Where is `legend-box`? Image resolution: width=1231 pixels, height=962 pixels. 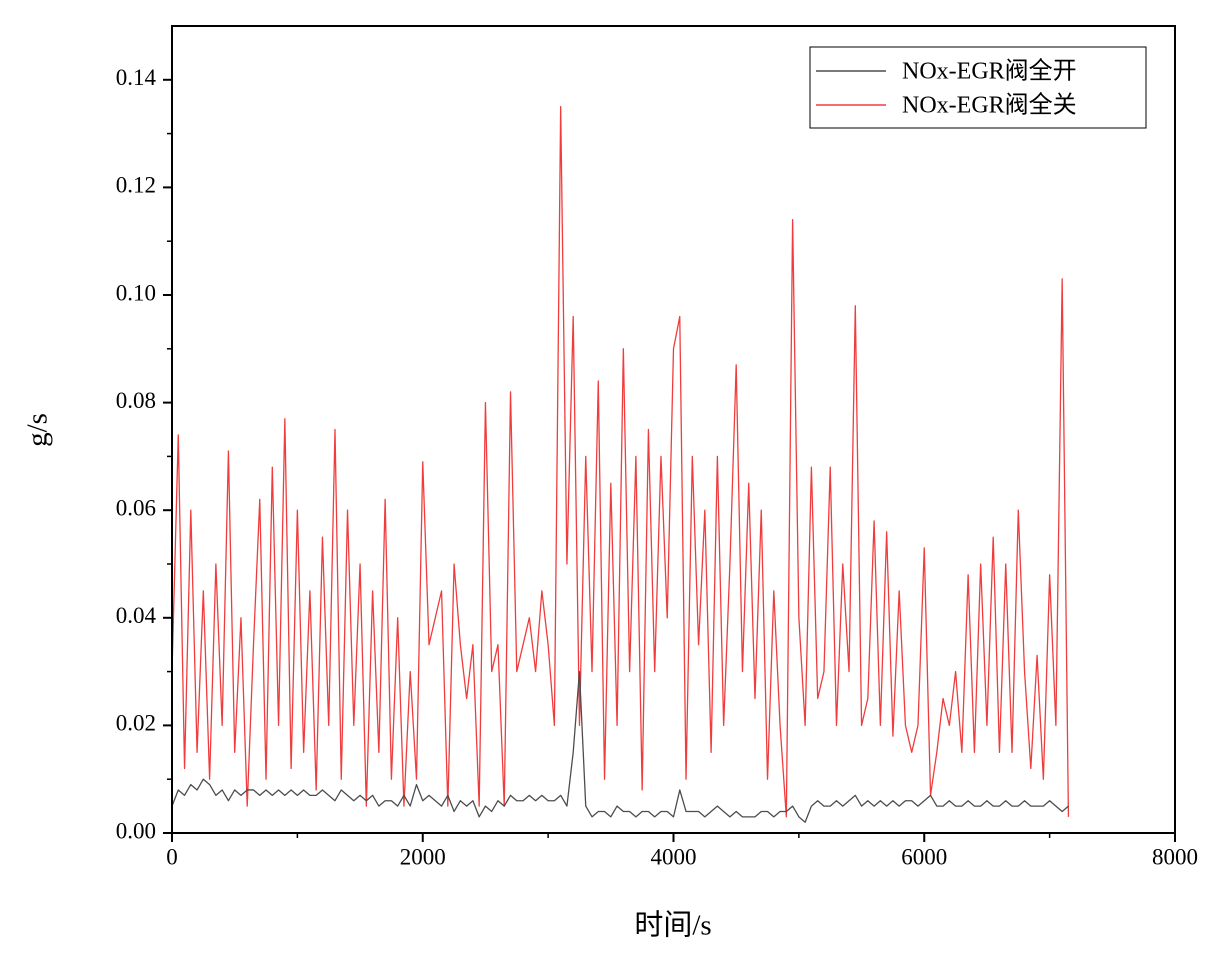 legend-box is located at coordinates (978, 87).